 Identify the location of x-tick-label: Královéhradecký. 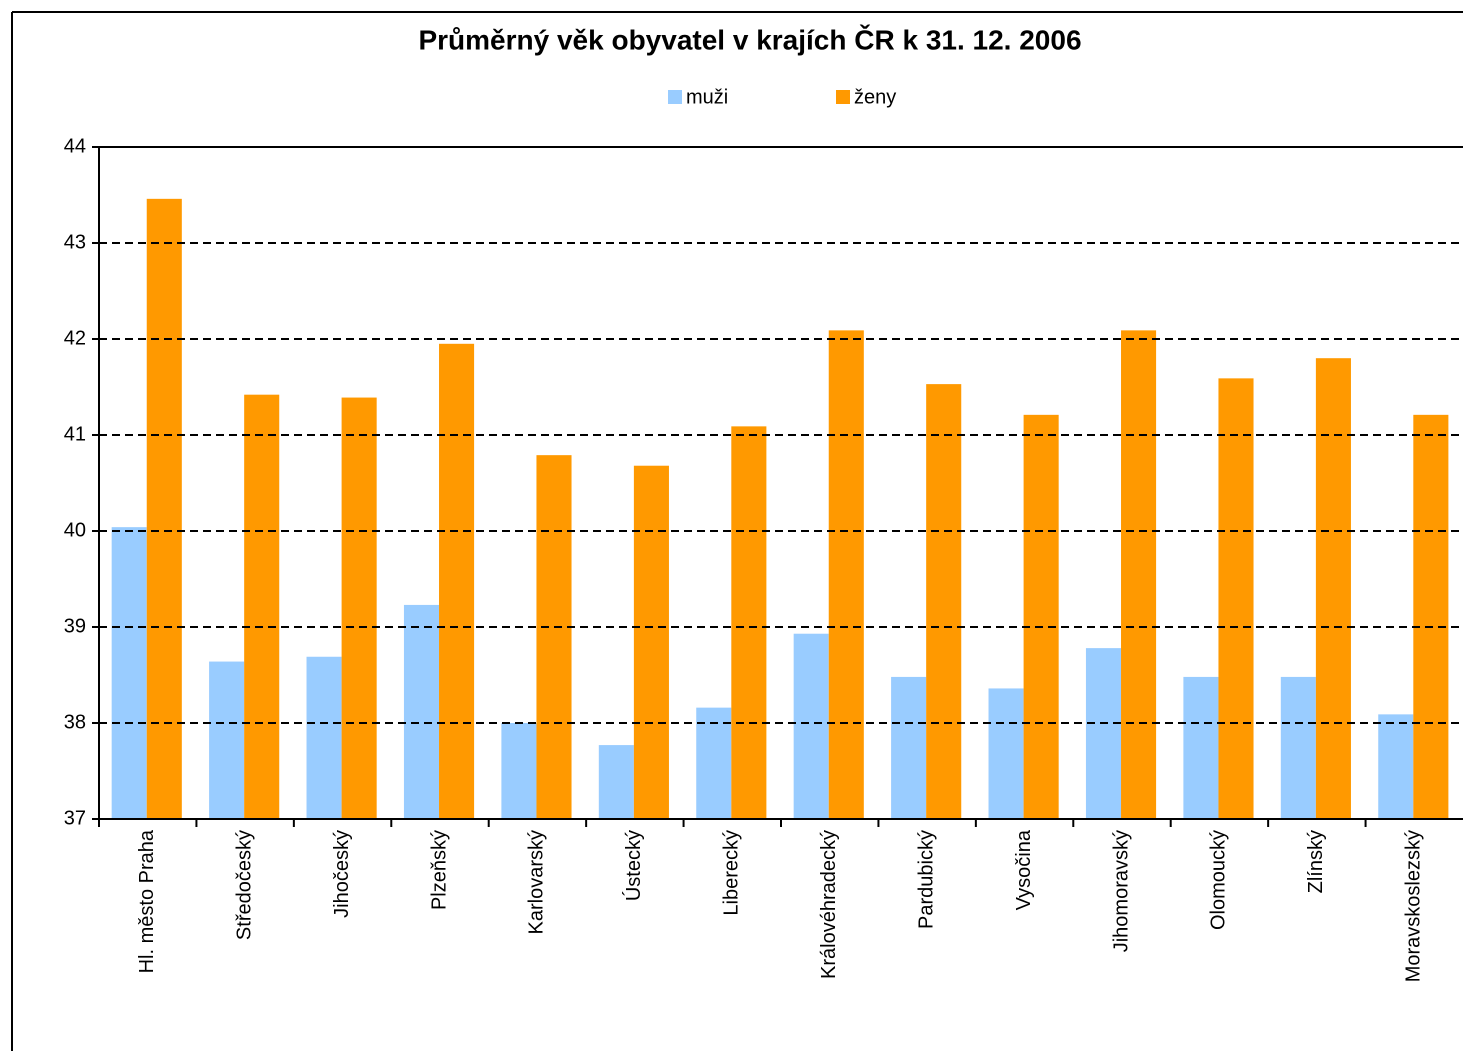
(829, 904).